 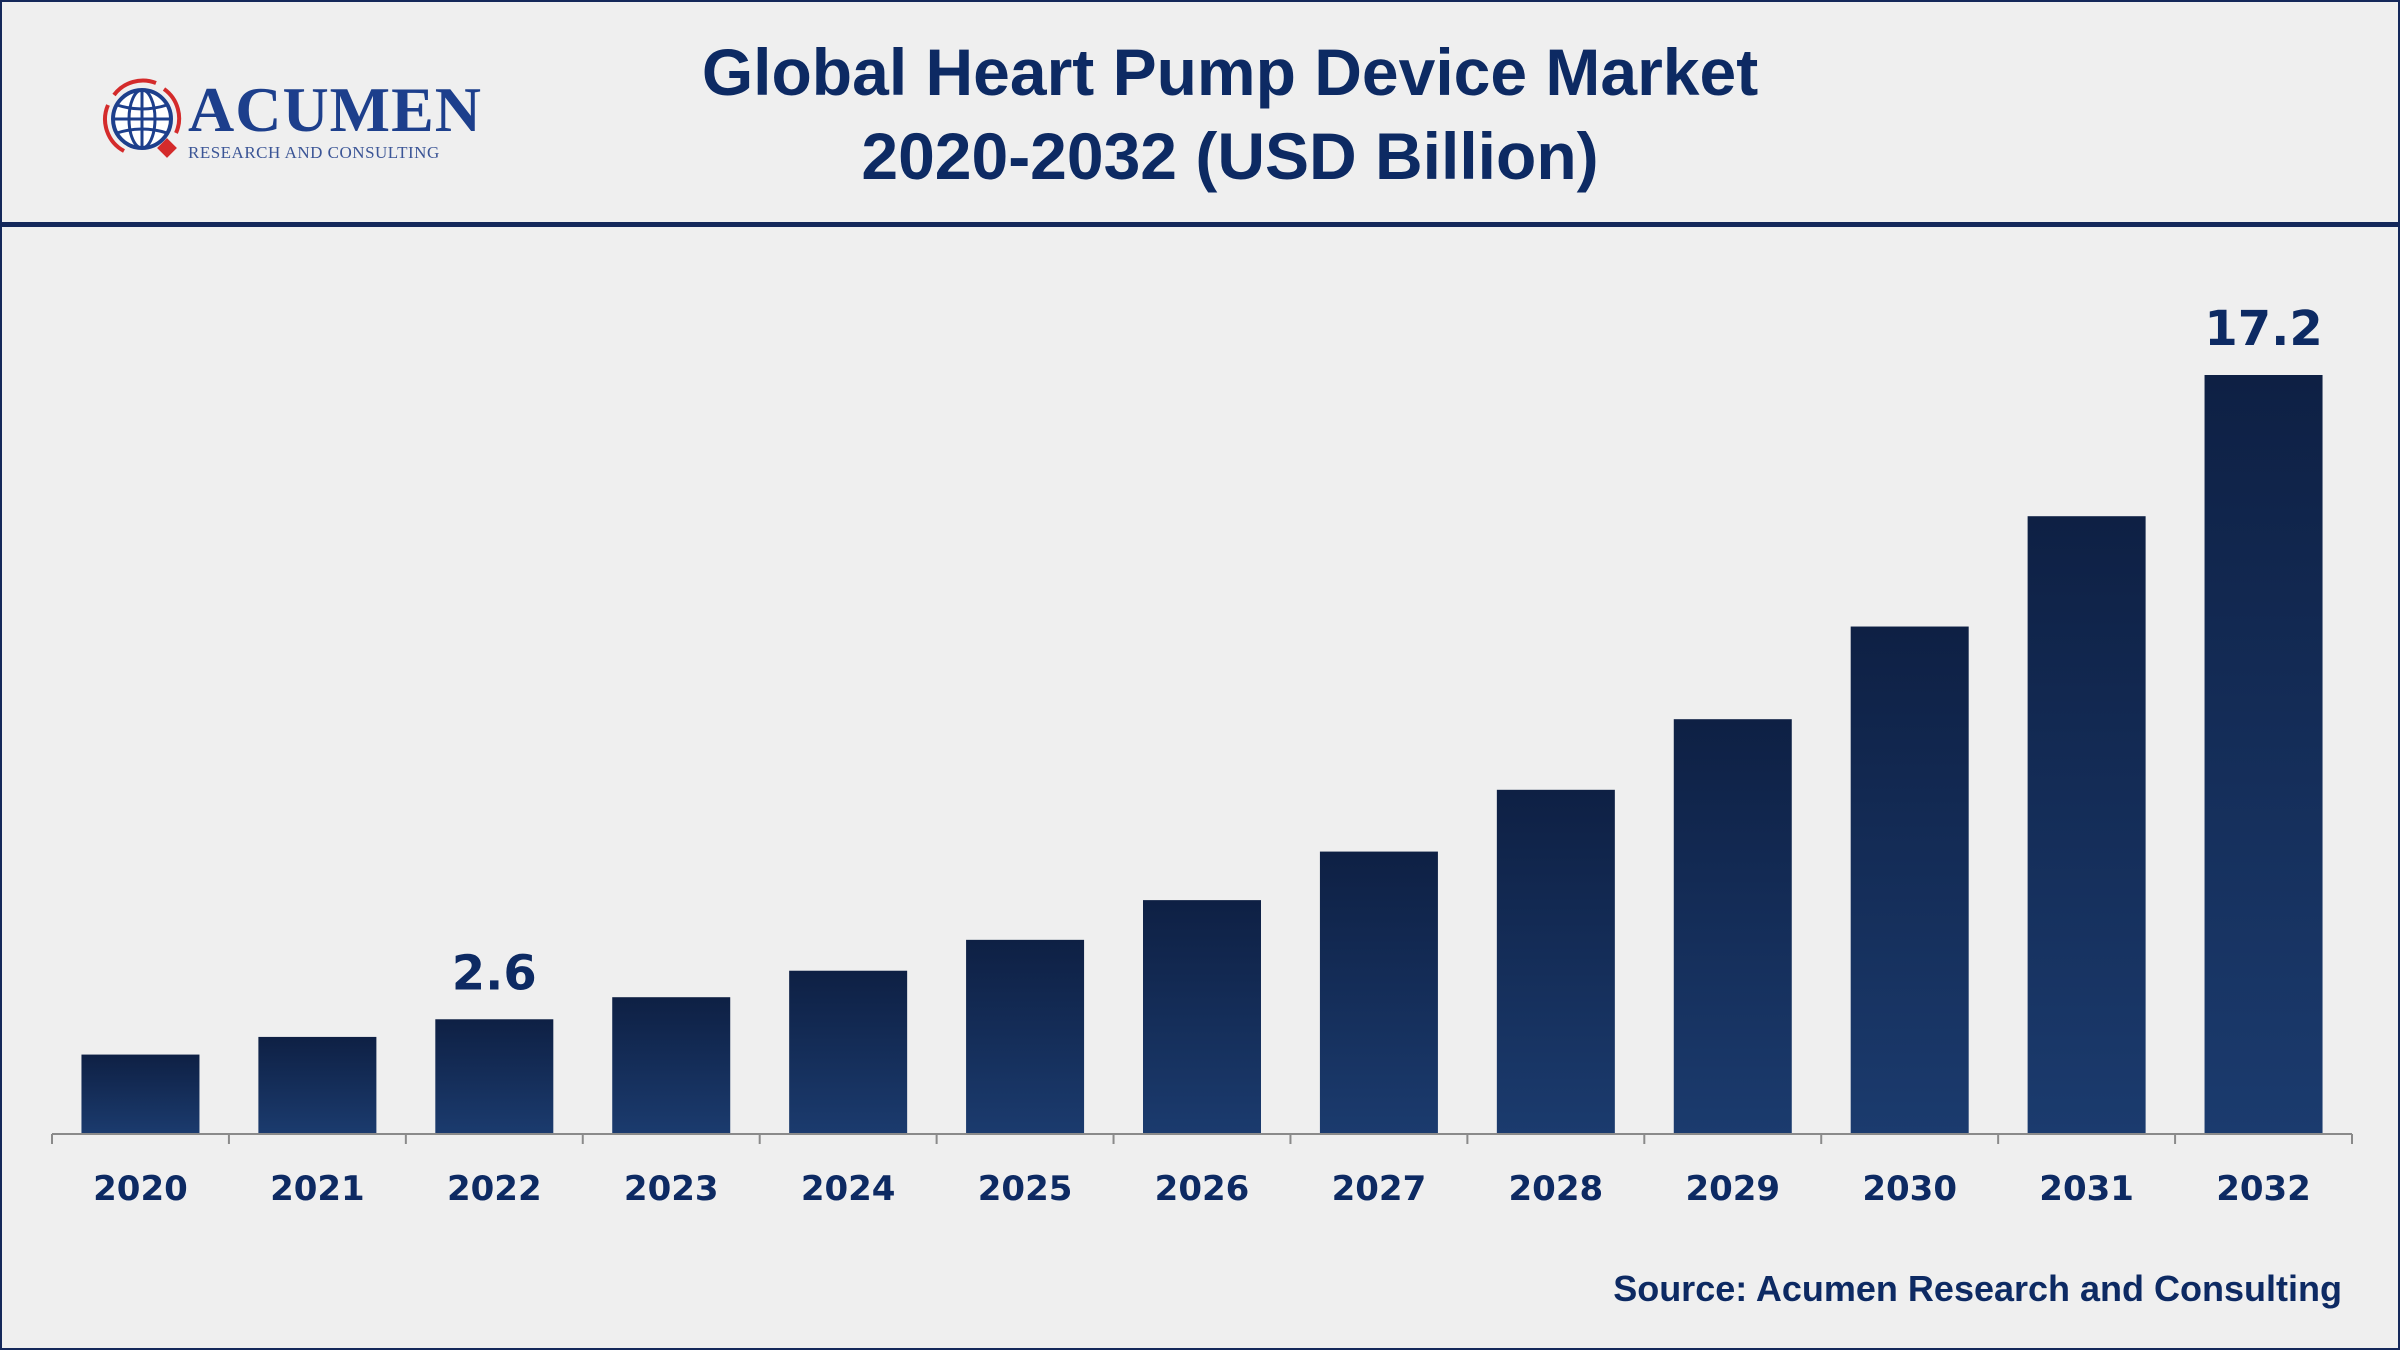 I want to click on bar-2028, so click(x=1555, y=961).